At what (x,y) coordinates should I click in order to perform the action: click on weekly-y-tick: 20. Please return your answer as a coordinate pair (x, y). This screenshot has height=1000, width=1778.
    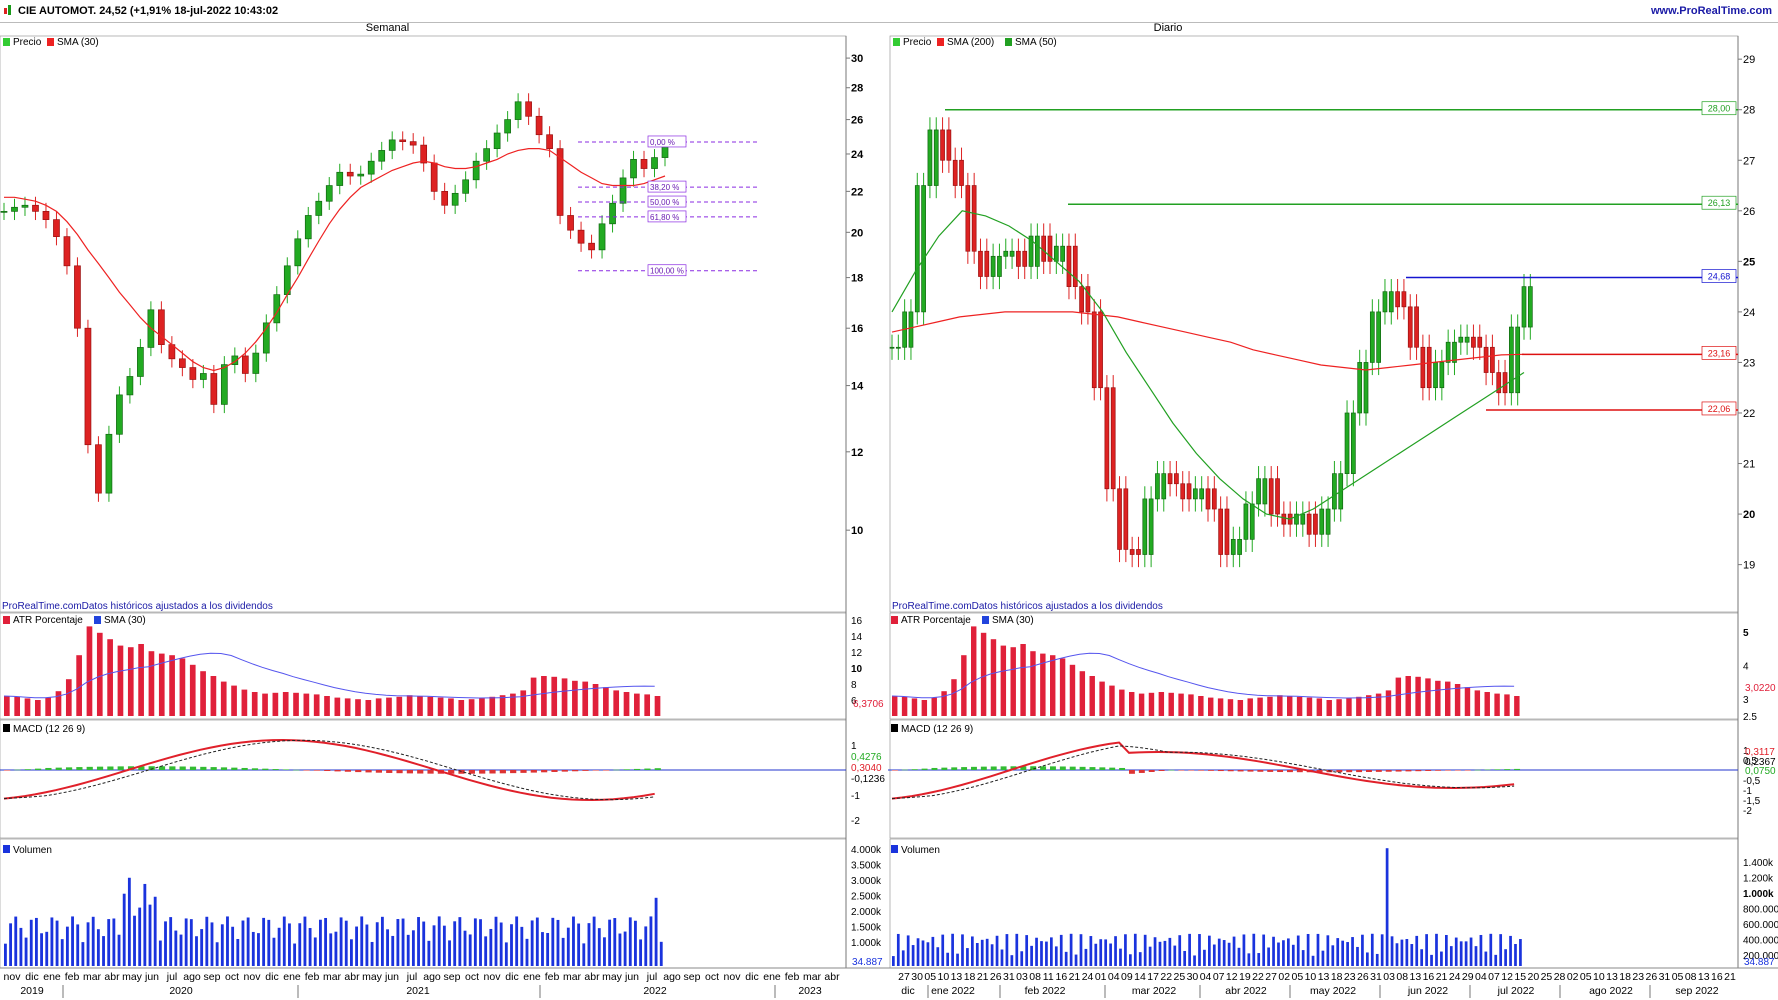
    Looking at the image, I should click on (857, 233).